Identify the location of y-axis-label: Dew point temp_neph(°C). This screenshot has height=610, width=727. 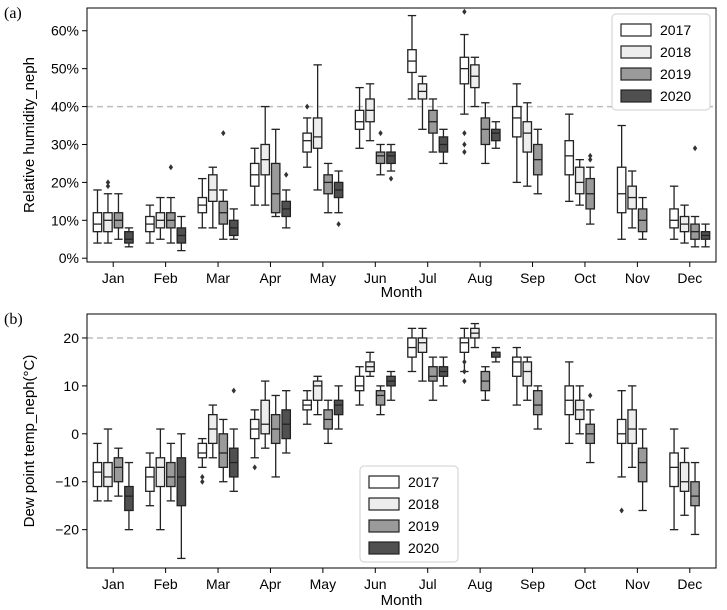
(29, 441).